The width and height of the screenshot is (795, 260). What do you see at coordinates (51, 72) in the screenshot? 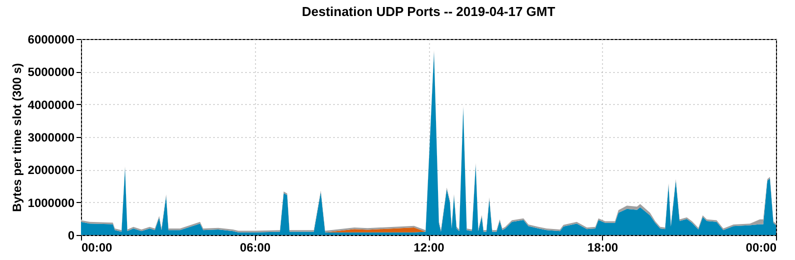
I see `y-tick-label: 5000000` at bounding box center [51, 72].